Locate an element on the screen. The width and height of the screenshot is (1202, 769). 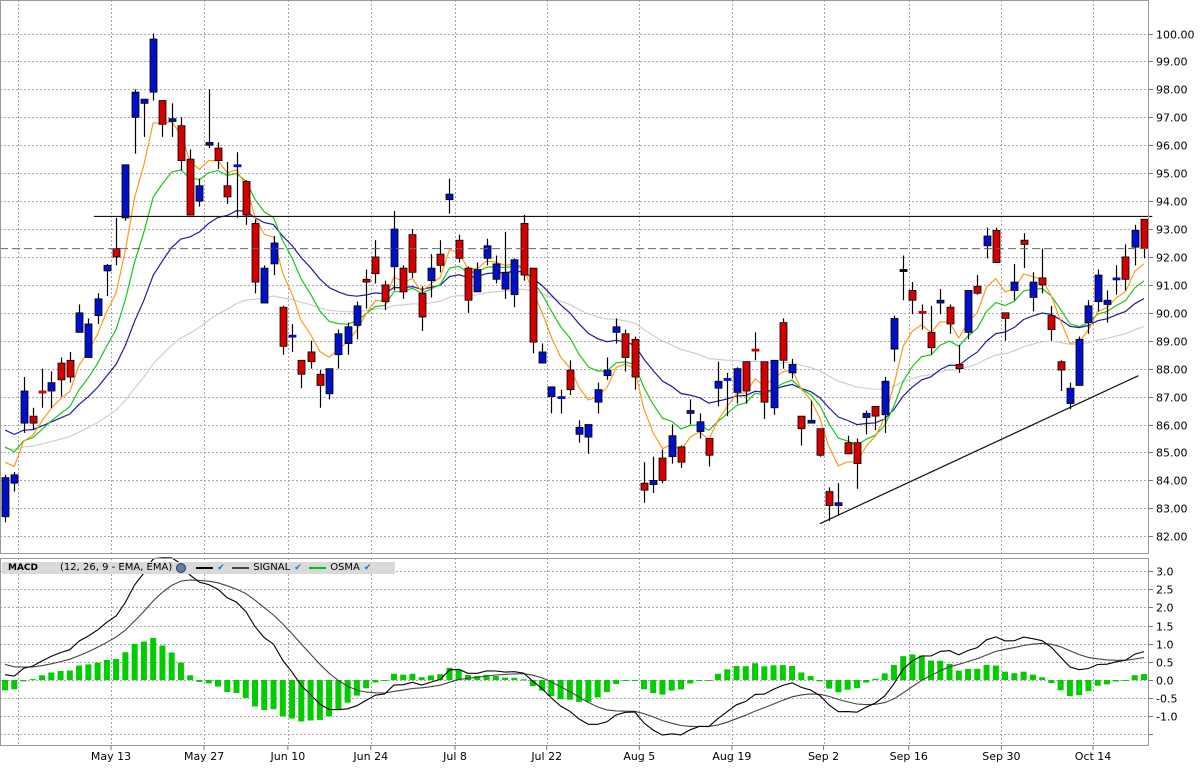
date-tick-label: Jul 22 is located at coordinates (546, 756).